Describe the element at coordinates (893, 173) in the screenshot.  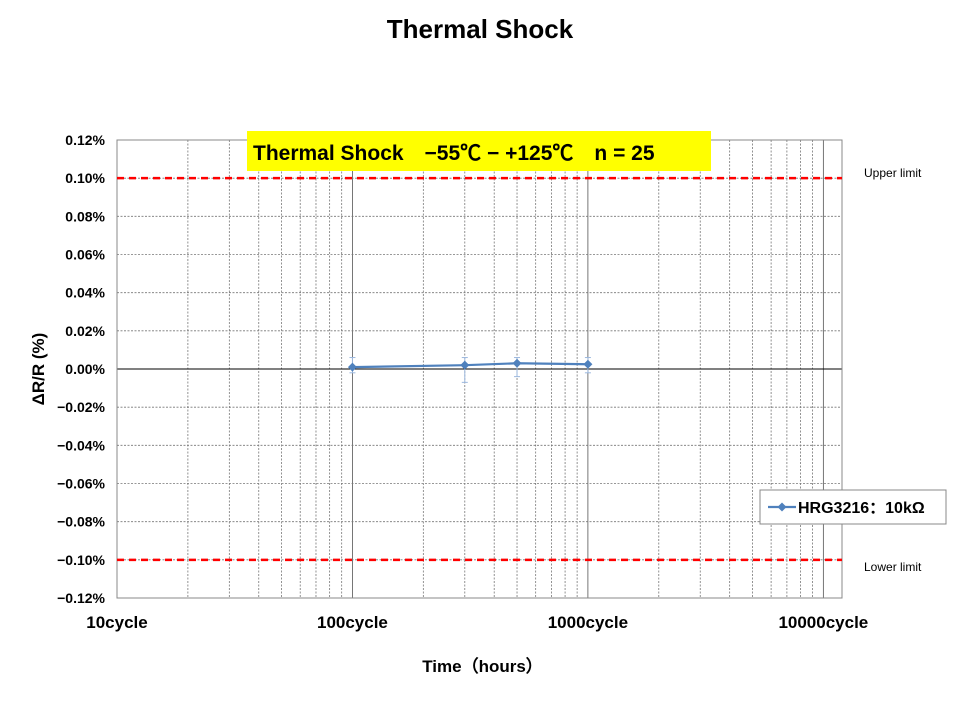
I see `limit-label-upper: Upper limit` at that location.